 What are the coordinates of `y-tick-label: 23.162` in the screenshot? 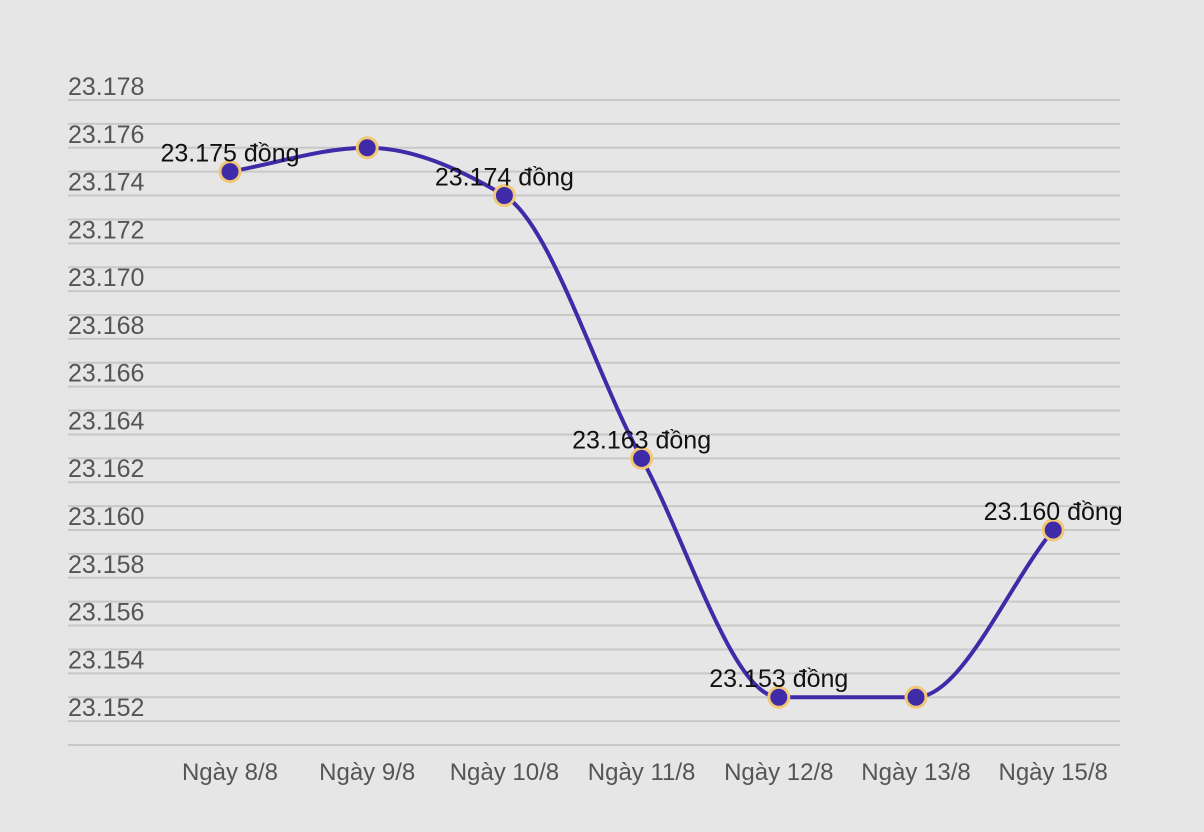 It's located at (106, 469).